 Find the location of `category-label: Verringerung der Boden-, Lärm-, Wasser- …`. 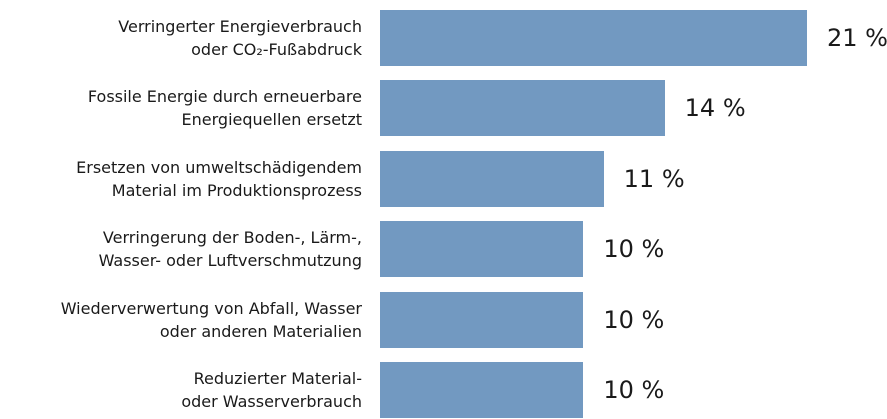

category-label: Verringerung der Boden-, Lärm-, Wasser- … is located at coordinates (230, 249).